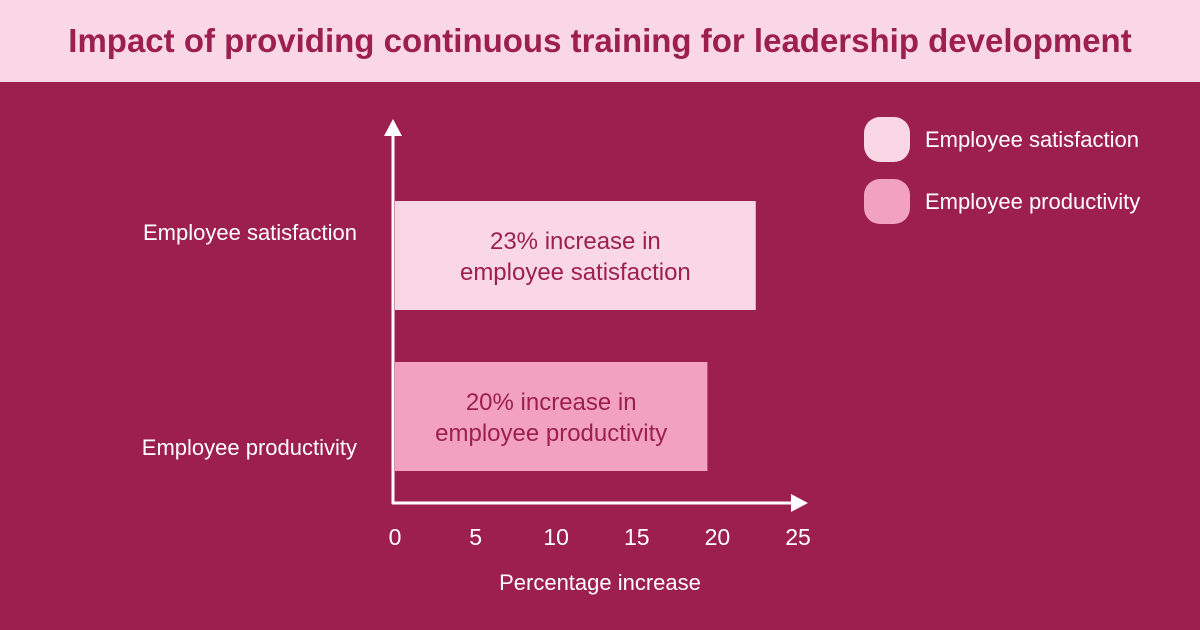  Describe the element at coordinates (250, 232) in the screenshot. I see `category-label: Employee satisfaction` at that location.